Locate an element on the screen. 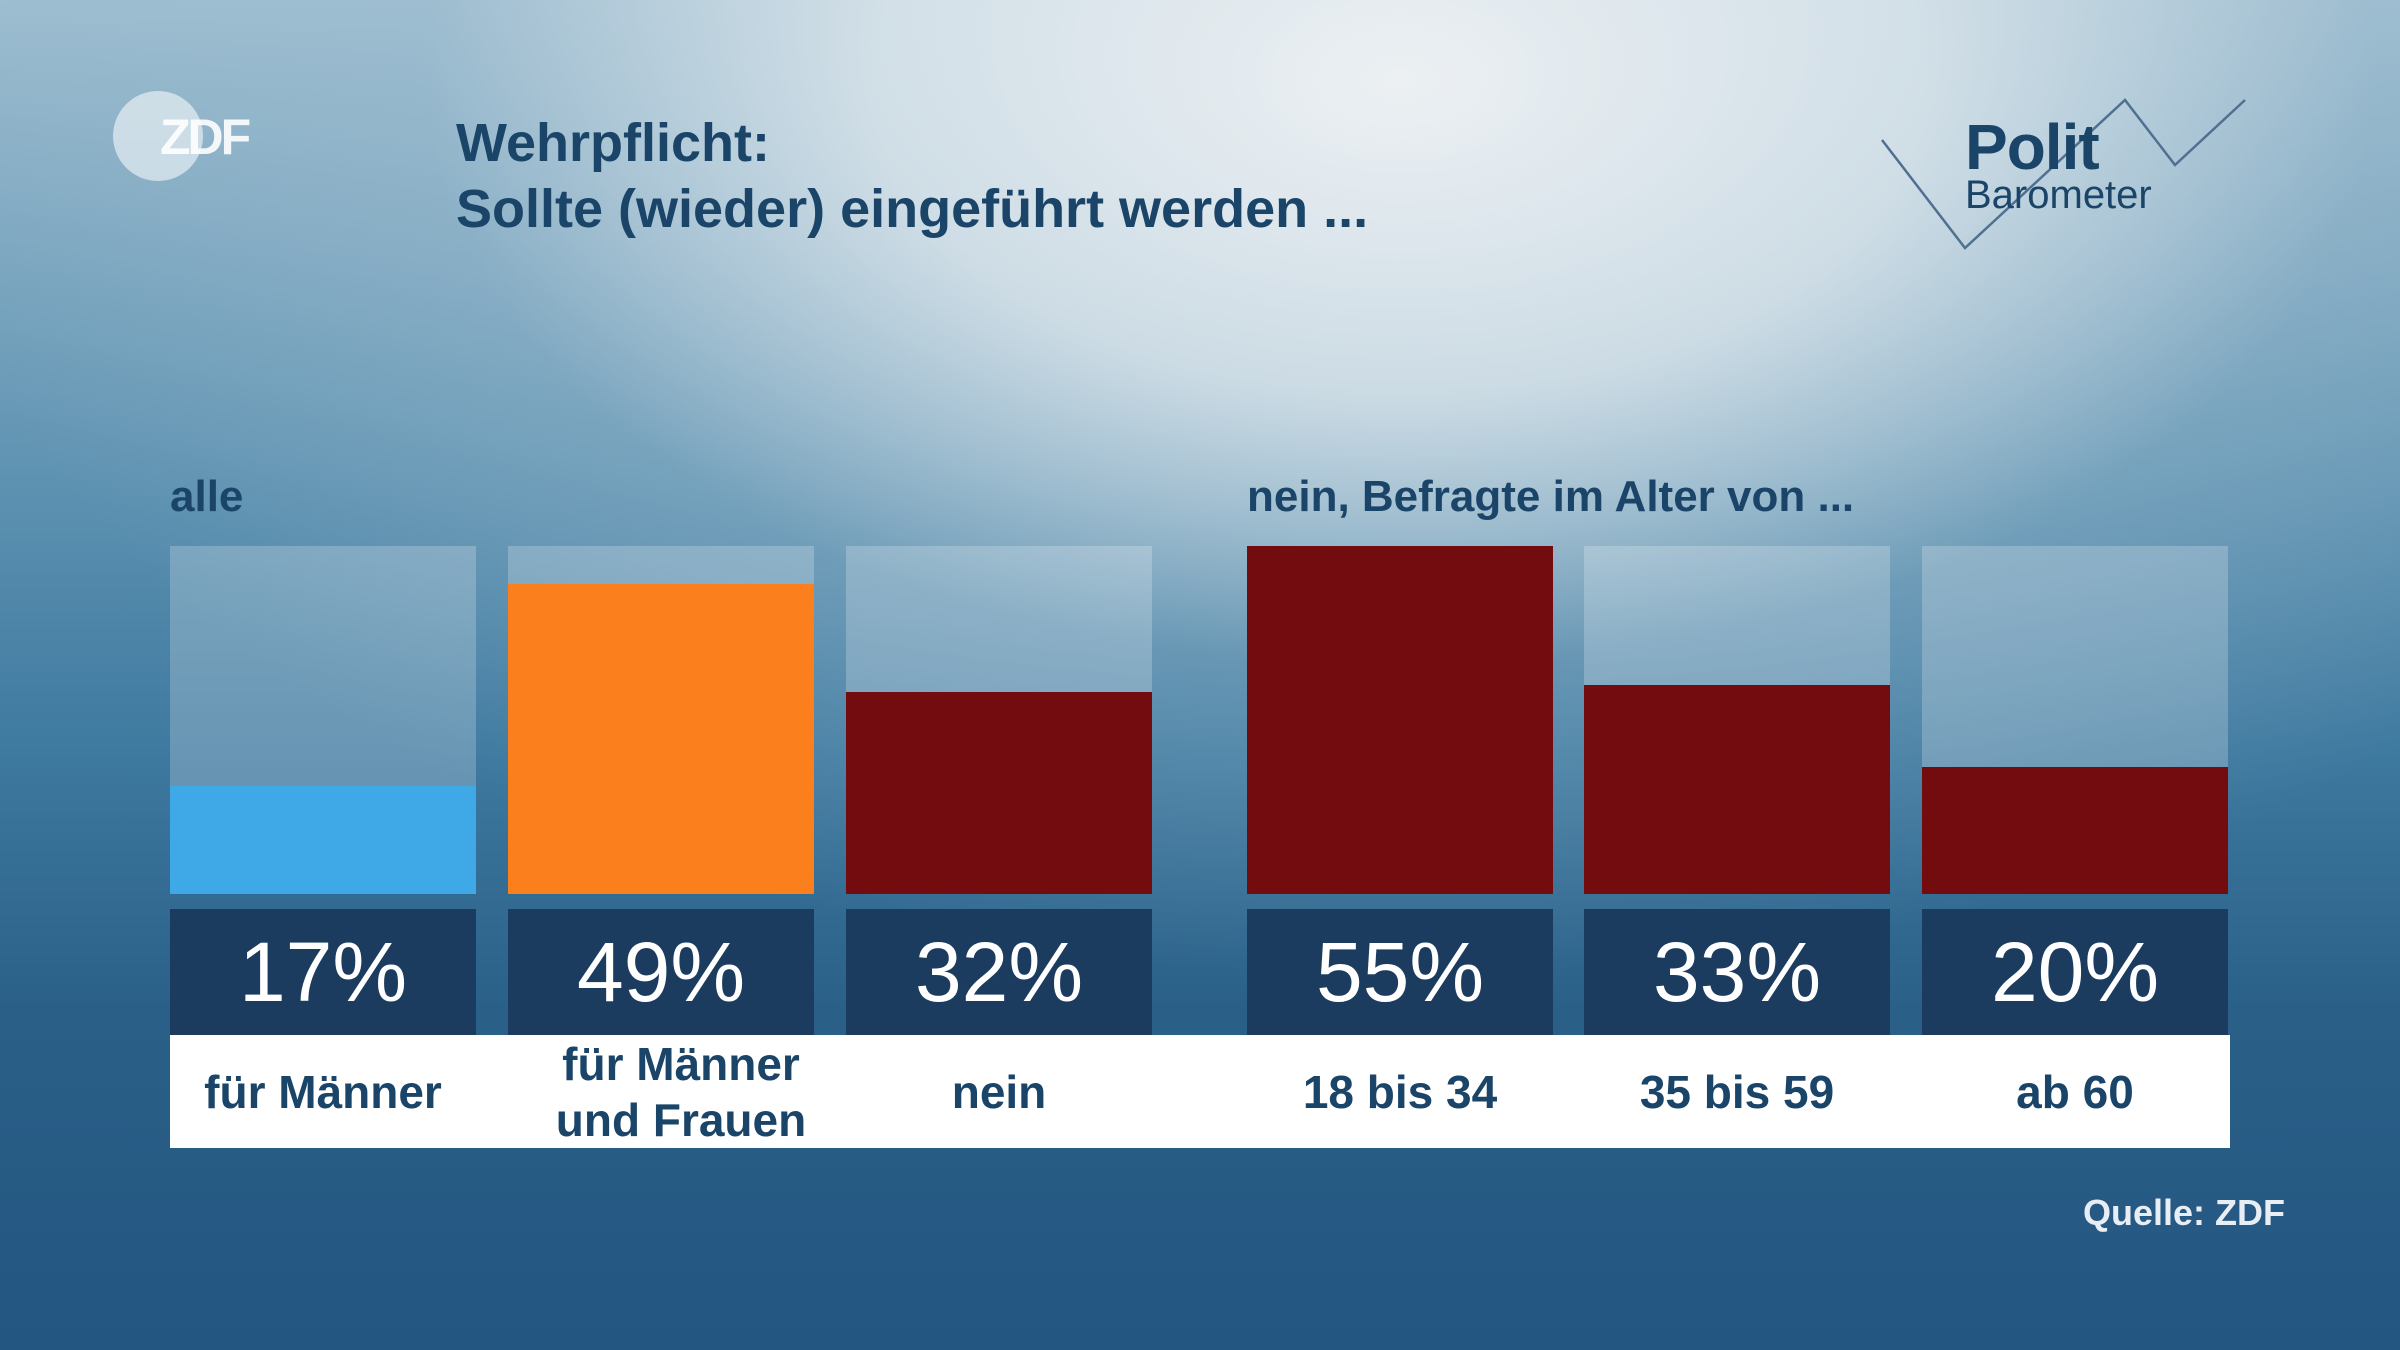  brand-polit: Polit is located at coordinates (2032, 147).